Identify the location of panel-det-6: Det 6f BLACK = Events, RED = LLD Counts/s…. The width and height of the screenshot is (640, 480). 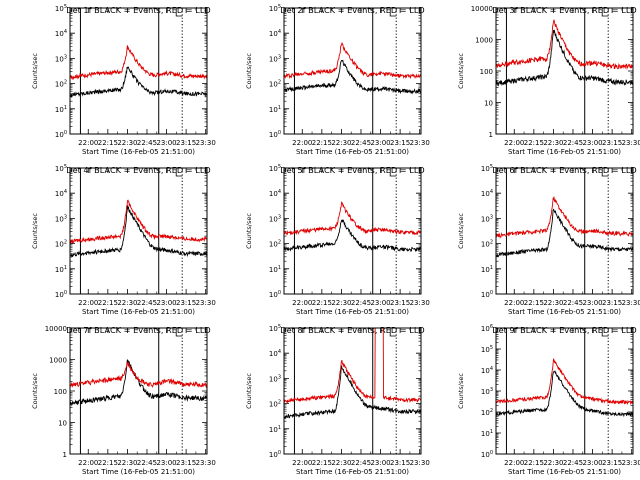
(548, 240).